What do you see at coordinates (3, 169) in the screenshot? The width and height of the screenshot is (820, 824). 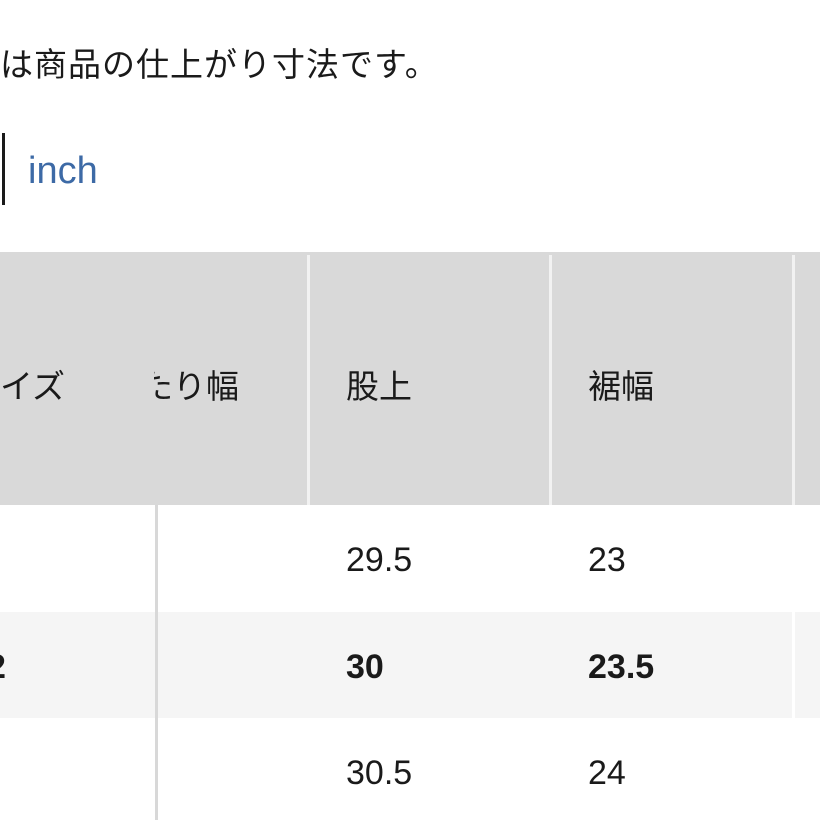 I see `unit-divider` at bounding box center [3, 169].